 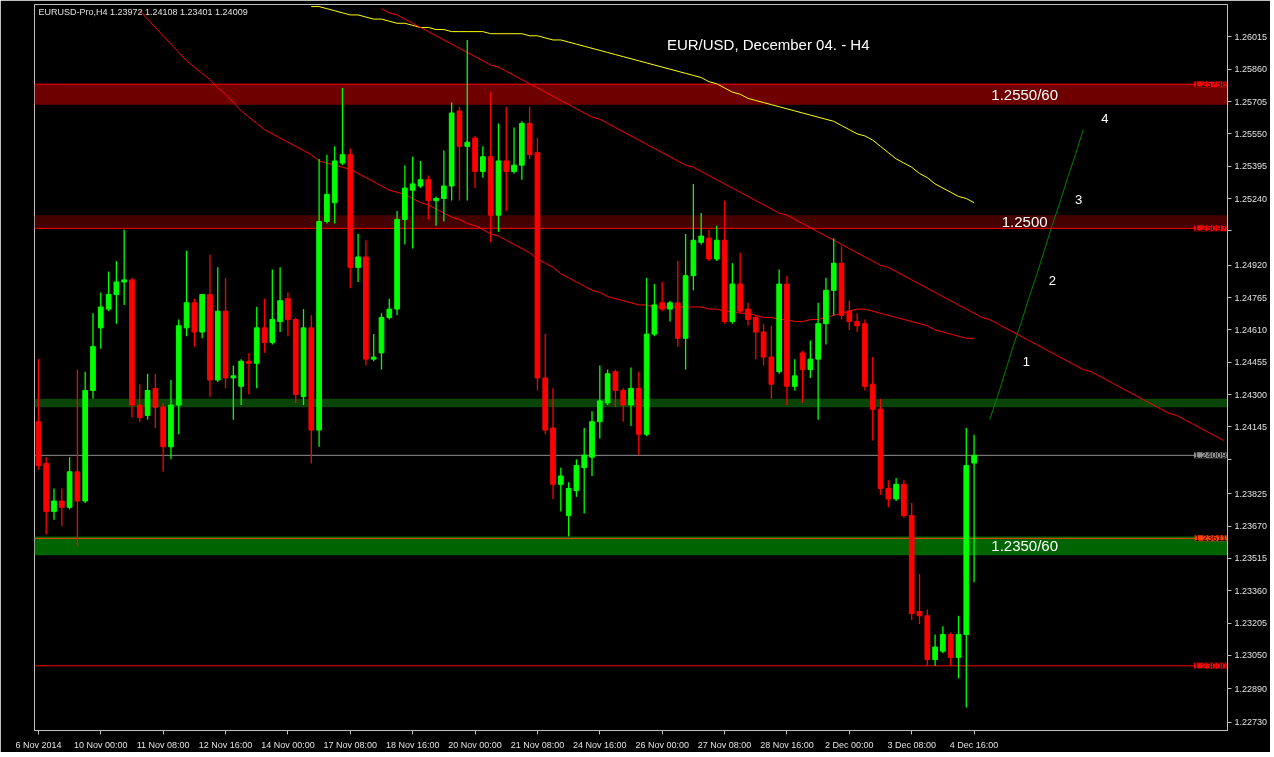 I want to click on ref-line-label: 1.25788, so click(x=1210, y=84).